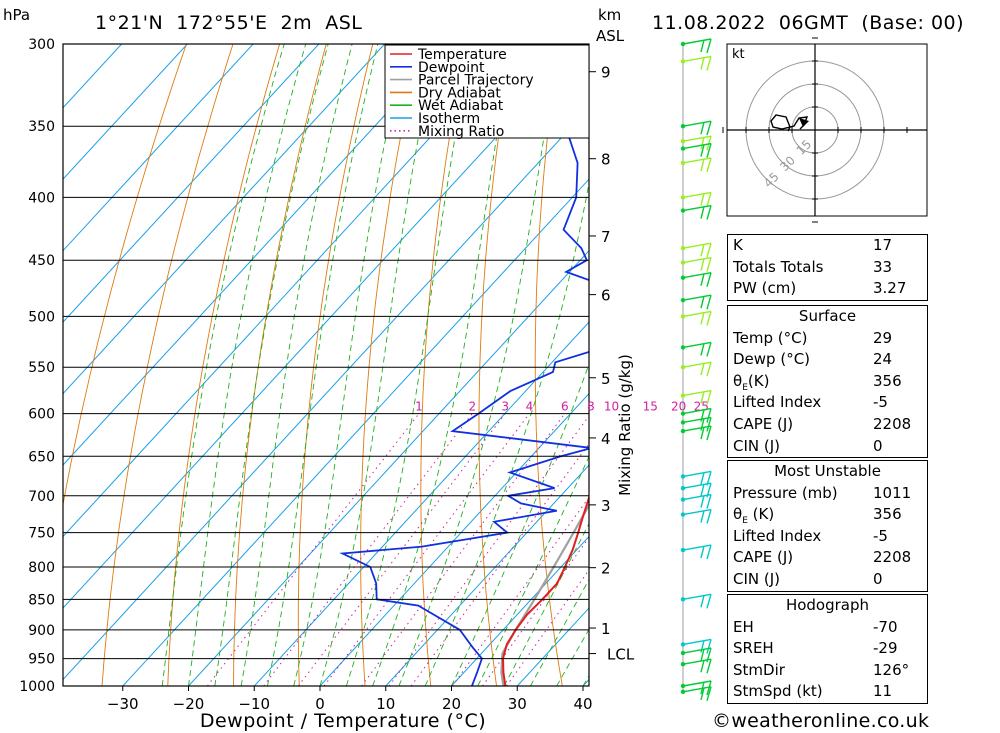  What do you see at coordinates (757, 445) in the screenshot?
I see `surface-cin-label: CIN (J)` at bounding box center [757, 445].